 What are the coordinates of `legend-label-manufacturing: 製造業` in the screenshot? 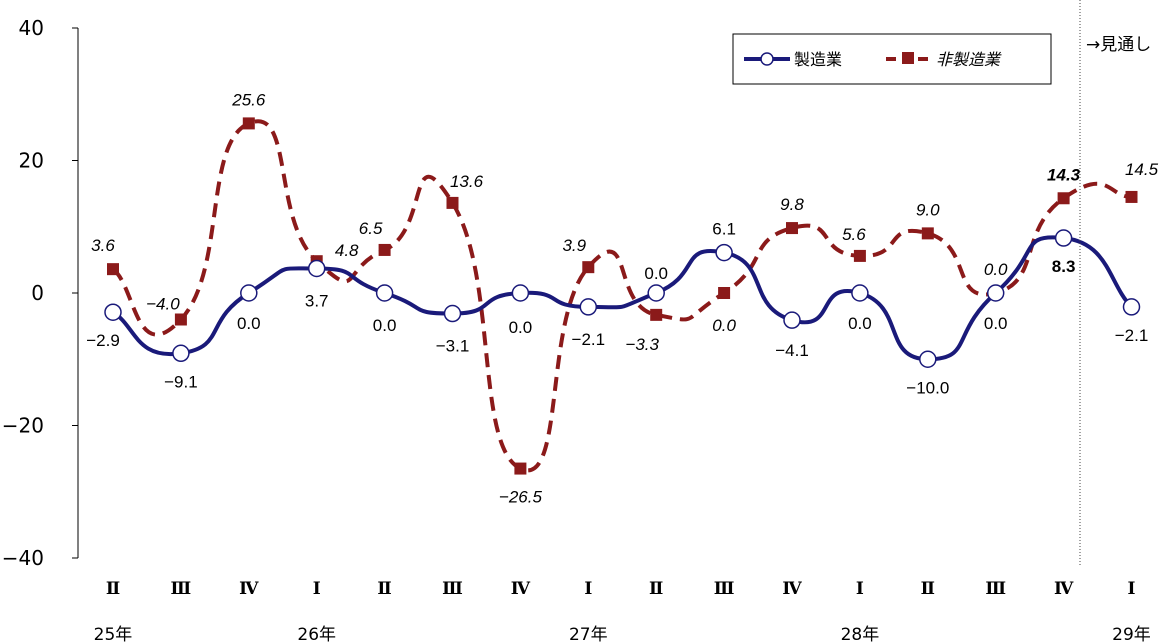 It's located at (818, 59).